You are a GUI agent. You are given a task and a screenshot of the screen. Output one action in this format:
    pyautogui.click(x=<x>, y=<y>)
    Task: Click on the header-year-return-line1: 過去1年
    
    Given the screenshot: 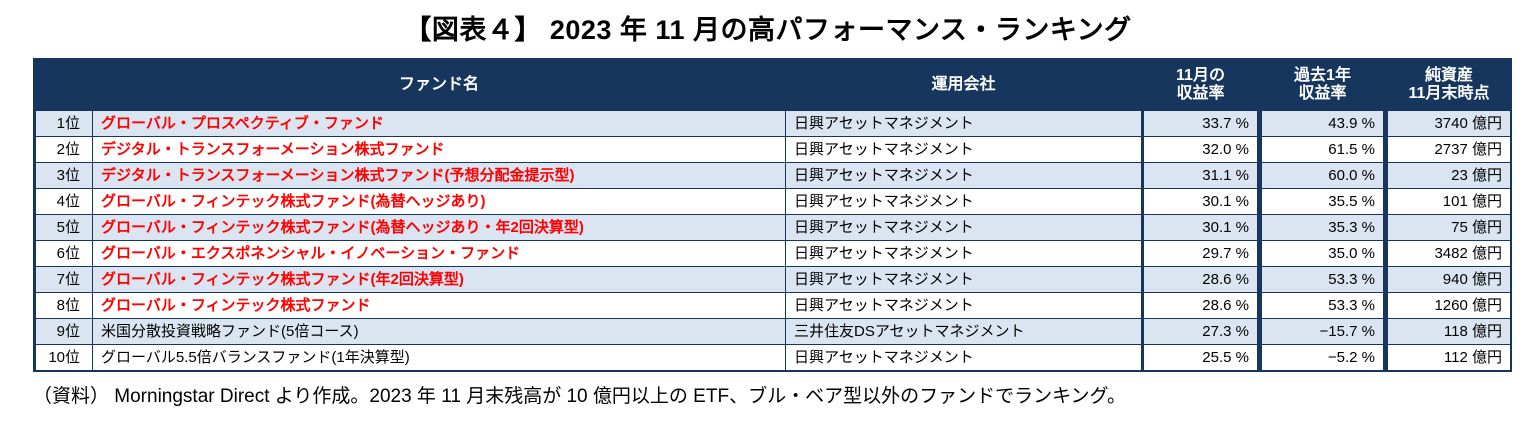 What is the action you would take?
    pyautogui.click(x=1322, y=75)
    